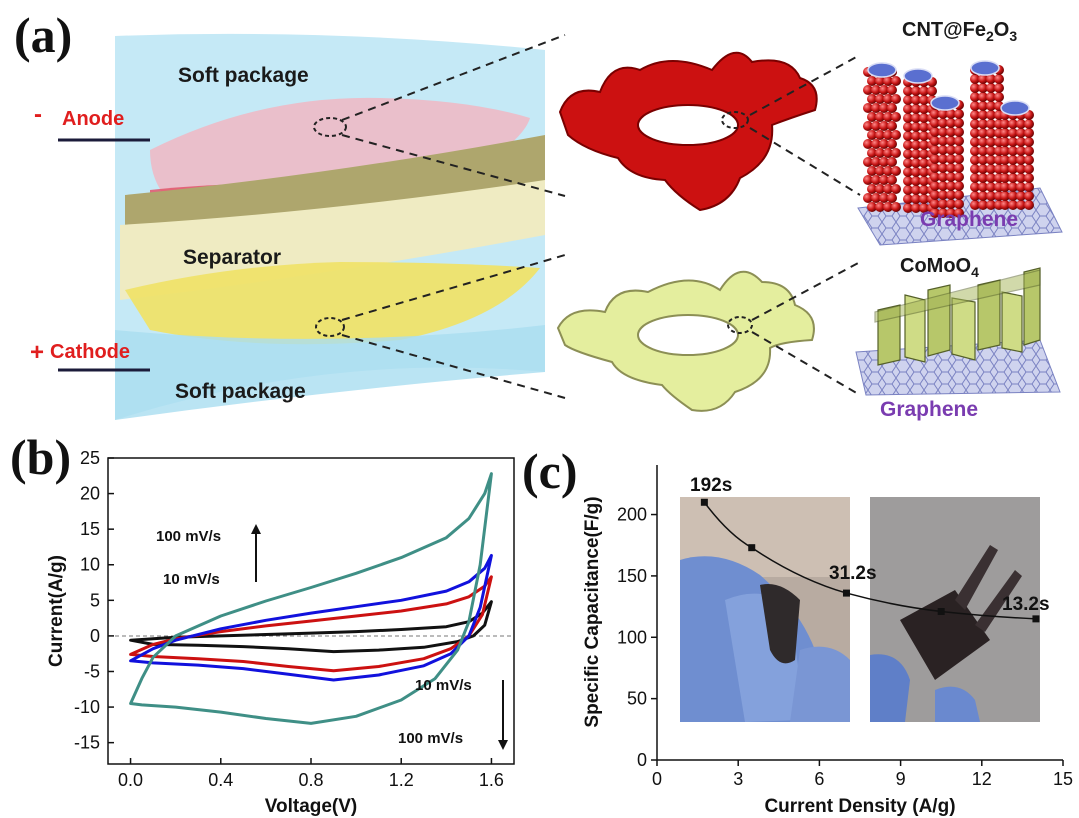  What do you see at coordinates (642, 760) in the screenshot?
I see `y-tick-label: 0` at bounding box center [642, 760].